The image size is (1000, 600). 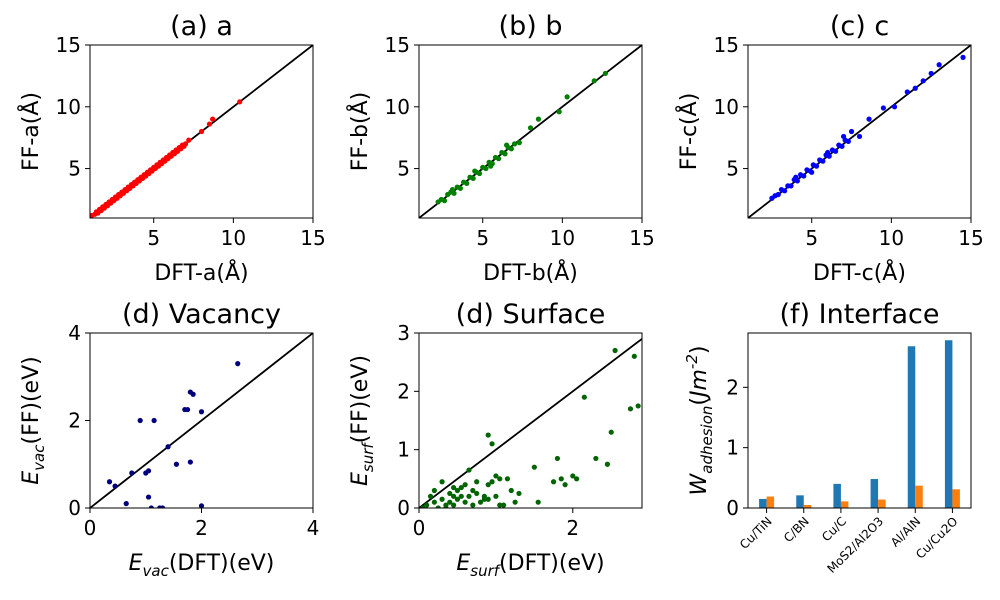 I want to click on x-axis-label: Esurf(DFT)(eV), so click(x=530, y=565).